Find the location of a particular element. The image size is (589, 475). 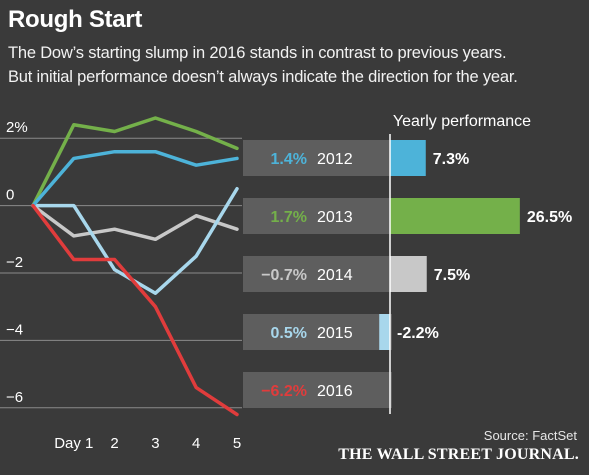

year-label: 2012 is located at coordinates (335, 159).